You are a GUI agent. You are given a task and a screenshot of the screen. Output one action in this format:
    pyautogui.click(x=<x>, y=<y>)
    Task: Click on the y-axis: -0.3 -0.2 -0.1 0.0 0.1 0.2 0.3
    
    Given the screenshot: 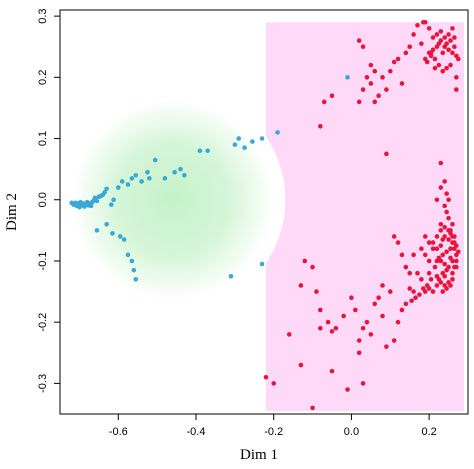 What is the action you would take?
    pyautogui.click(x=48, y=200)
    